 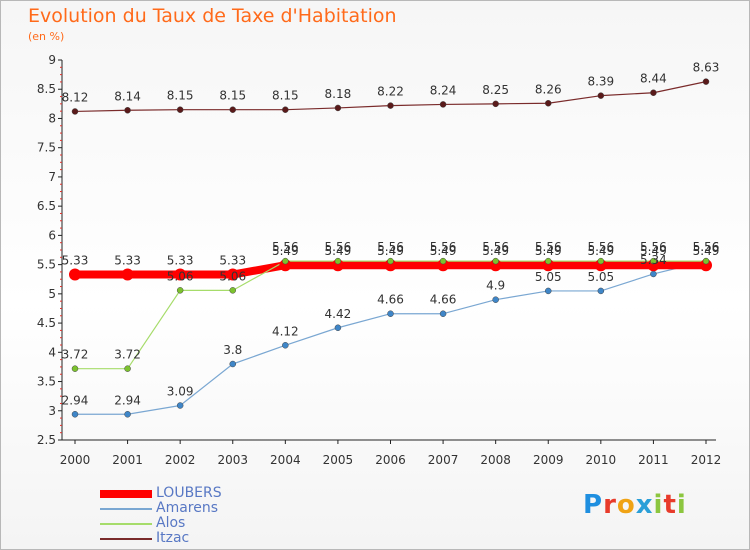 I want to click on y-tick-label: 3, so click(x=52, y=411).